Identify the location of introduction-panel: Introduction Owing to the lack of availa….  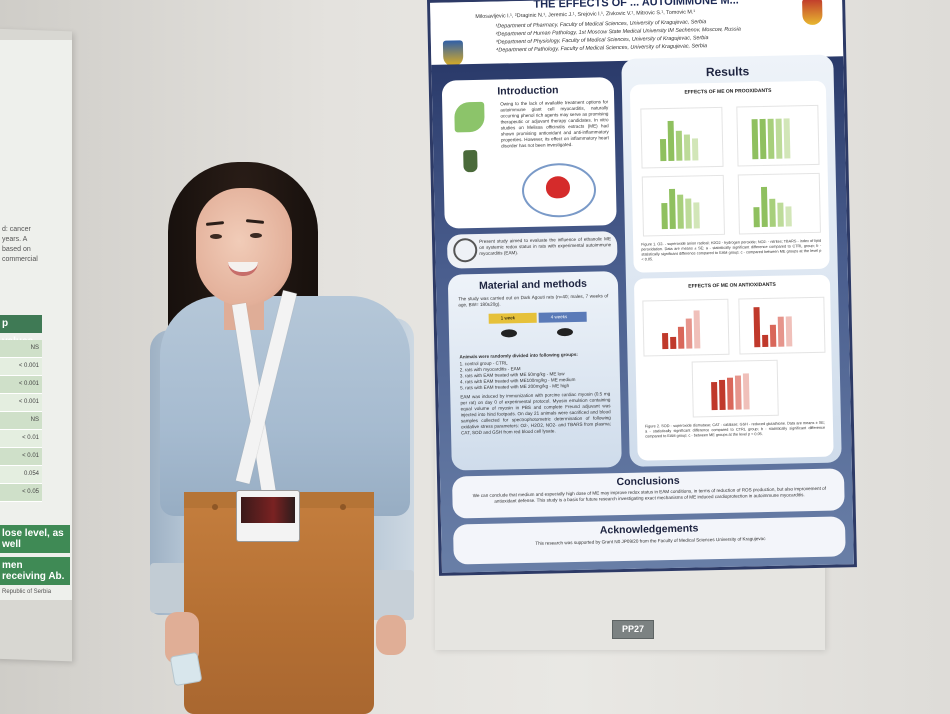
(529, 153).